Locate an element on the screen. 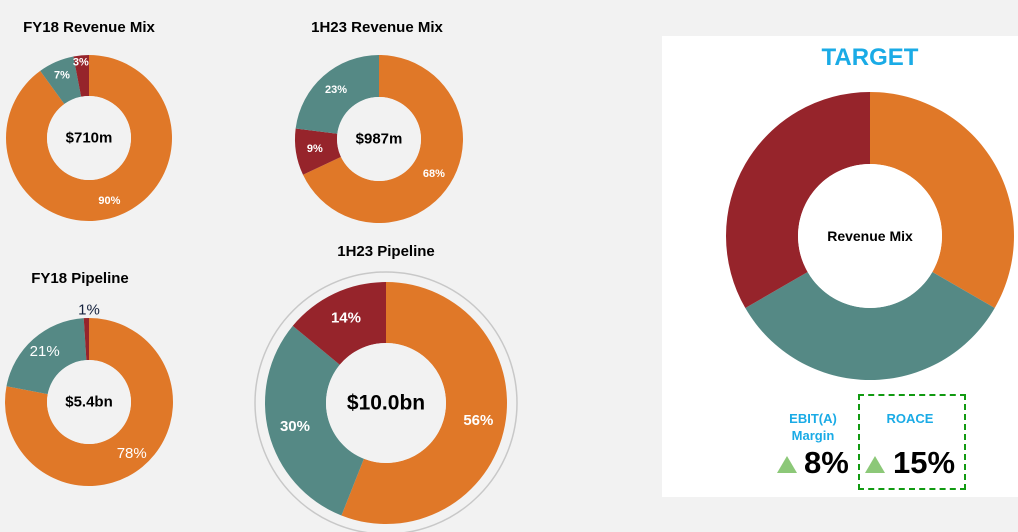  highlight-ring is located at coordinates (386, 401).